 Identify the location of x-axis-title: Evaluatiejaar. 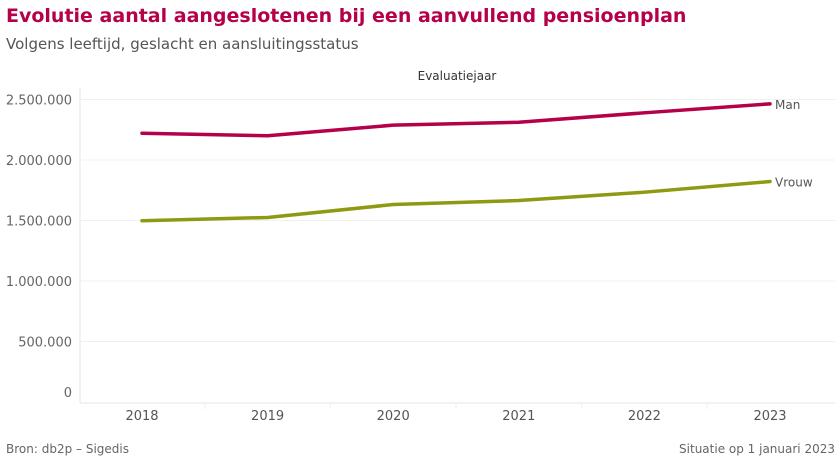
(457, 76).